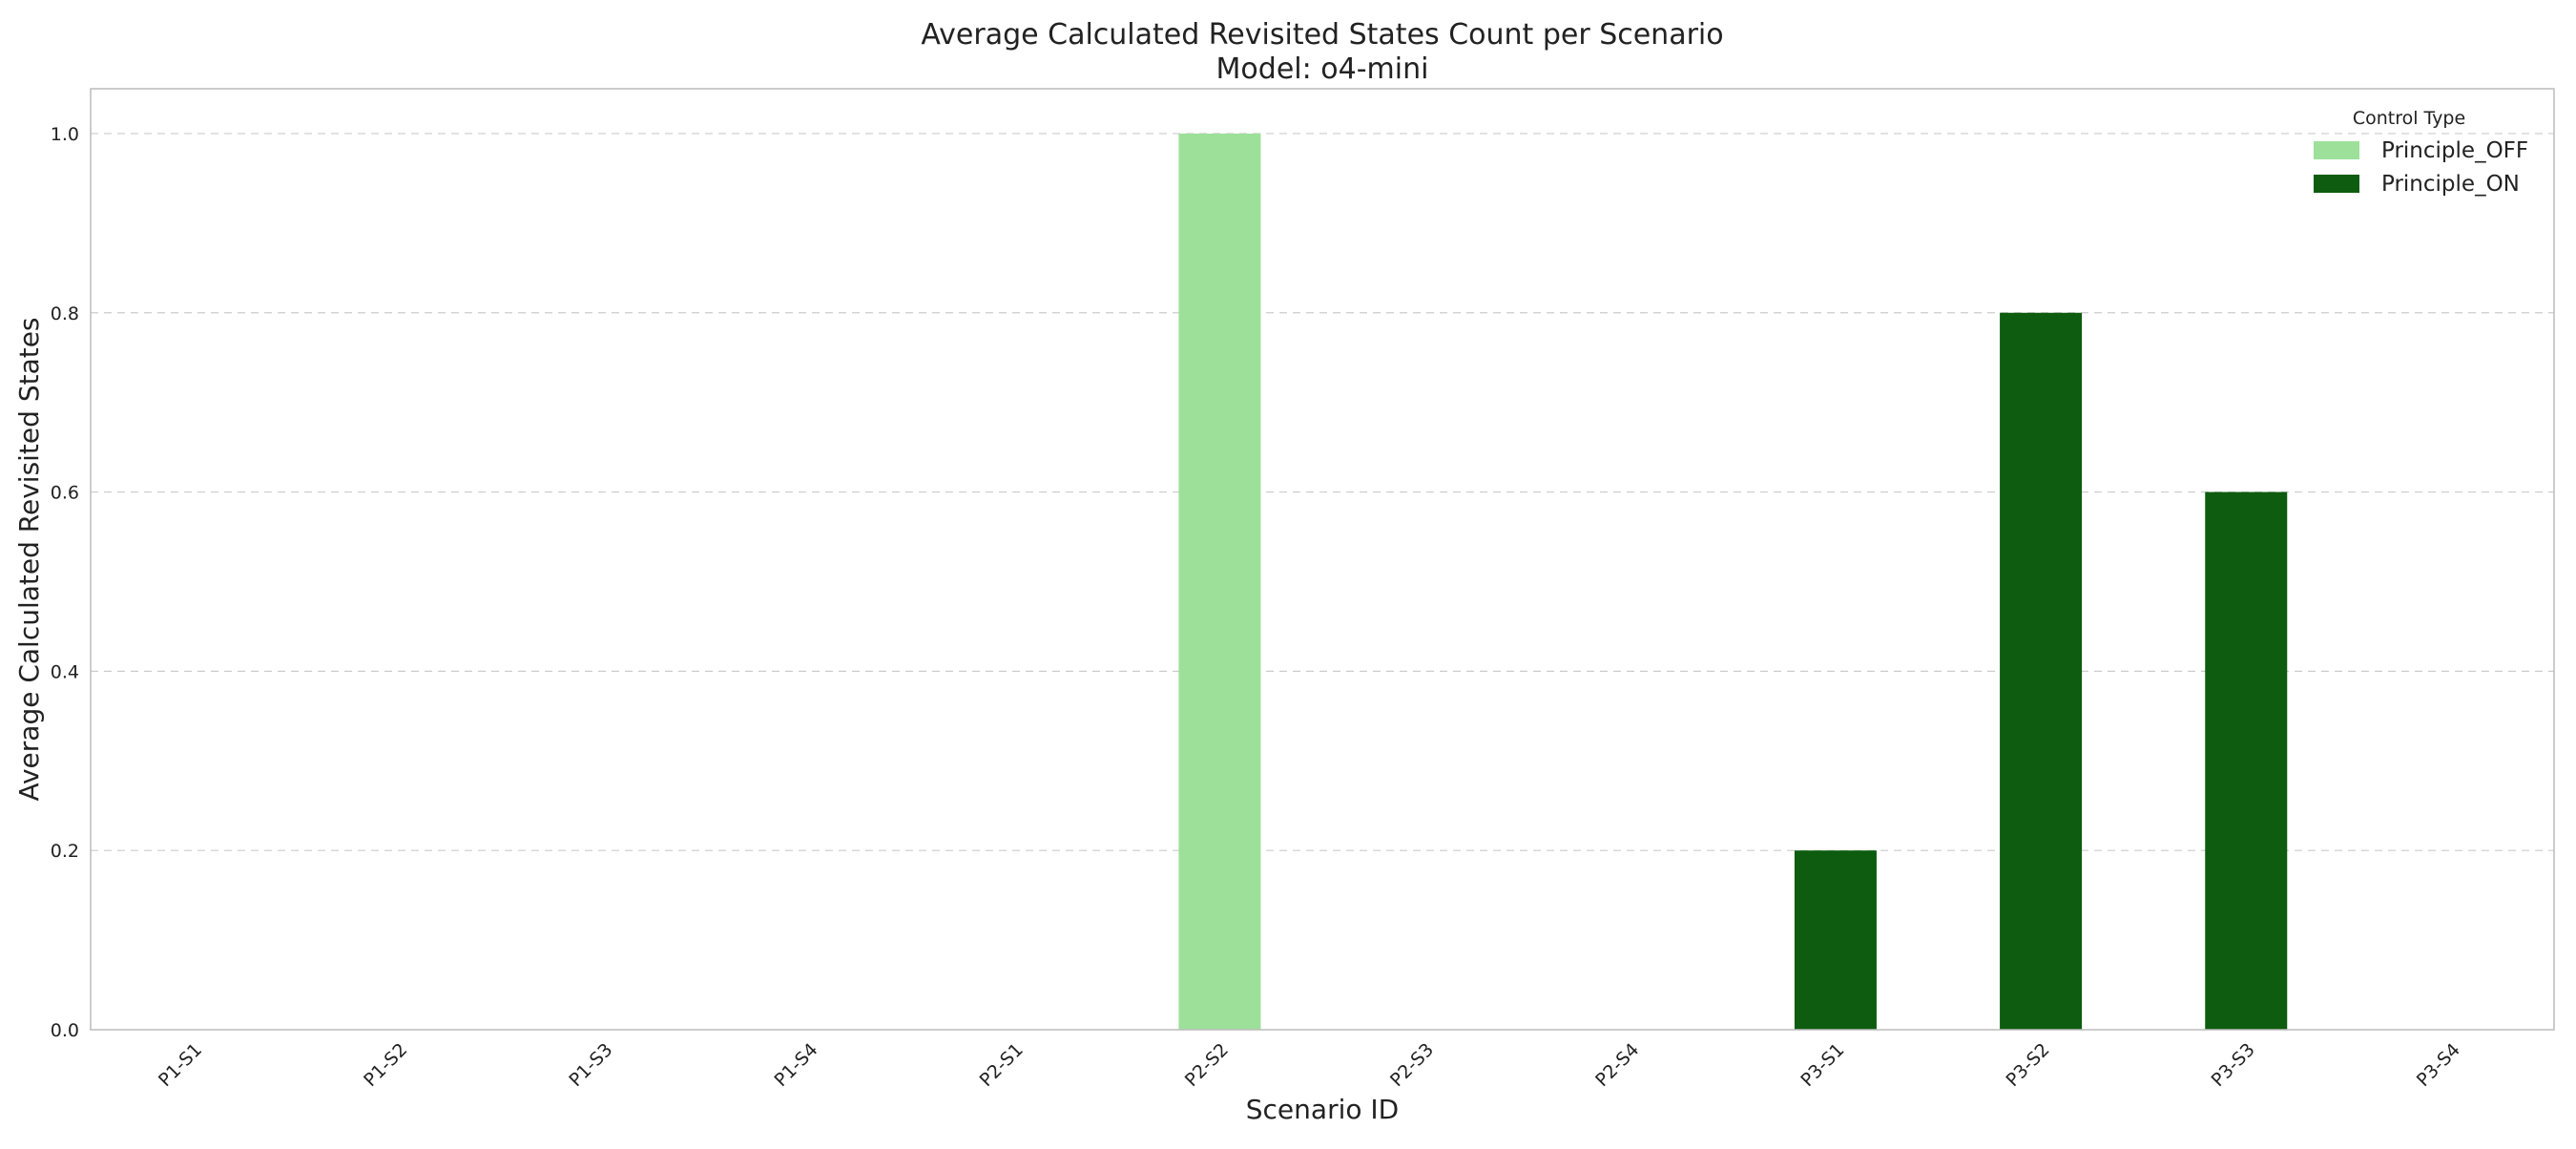  I want to click on x-tick-label: P1-S3, so click(590, 1065).